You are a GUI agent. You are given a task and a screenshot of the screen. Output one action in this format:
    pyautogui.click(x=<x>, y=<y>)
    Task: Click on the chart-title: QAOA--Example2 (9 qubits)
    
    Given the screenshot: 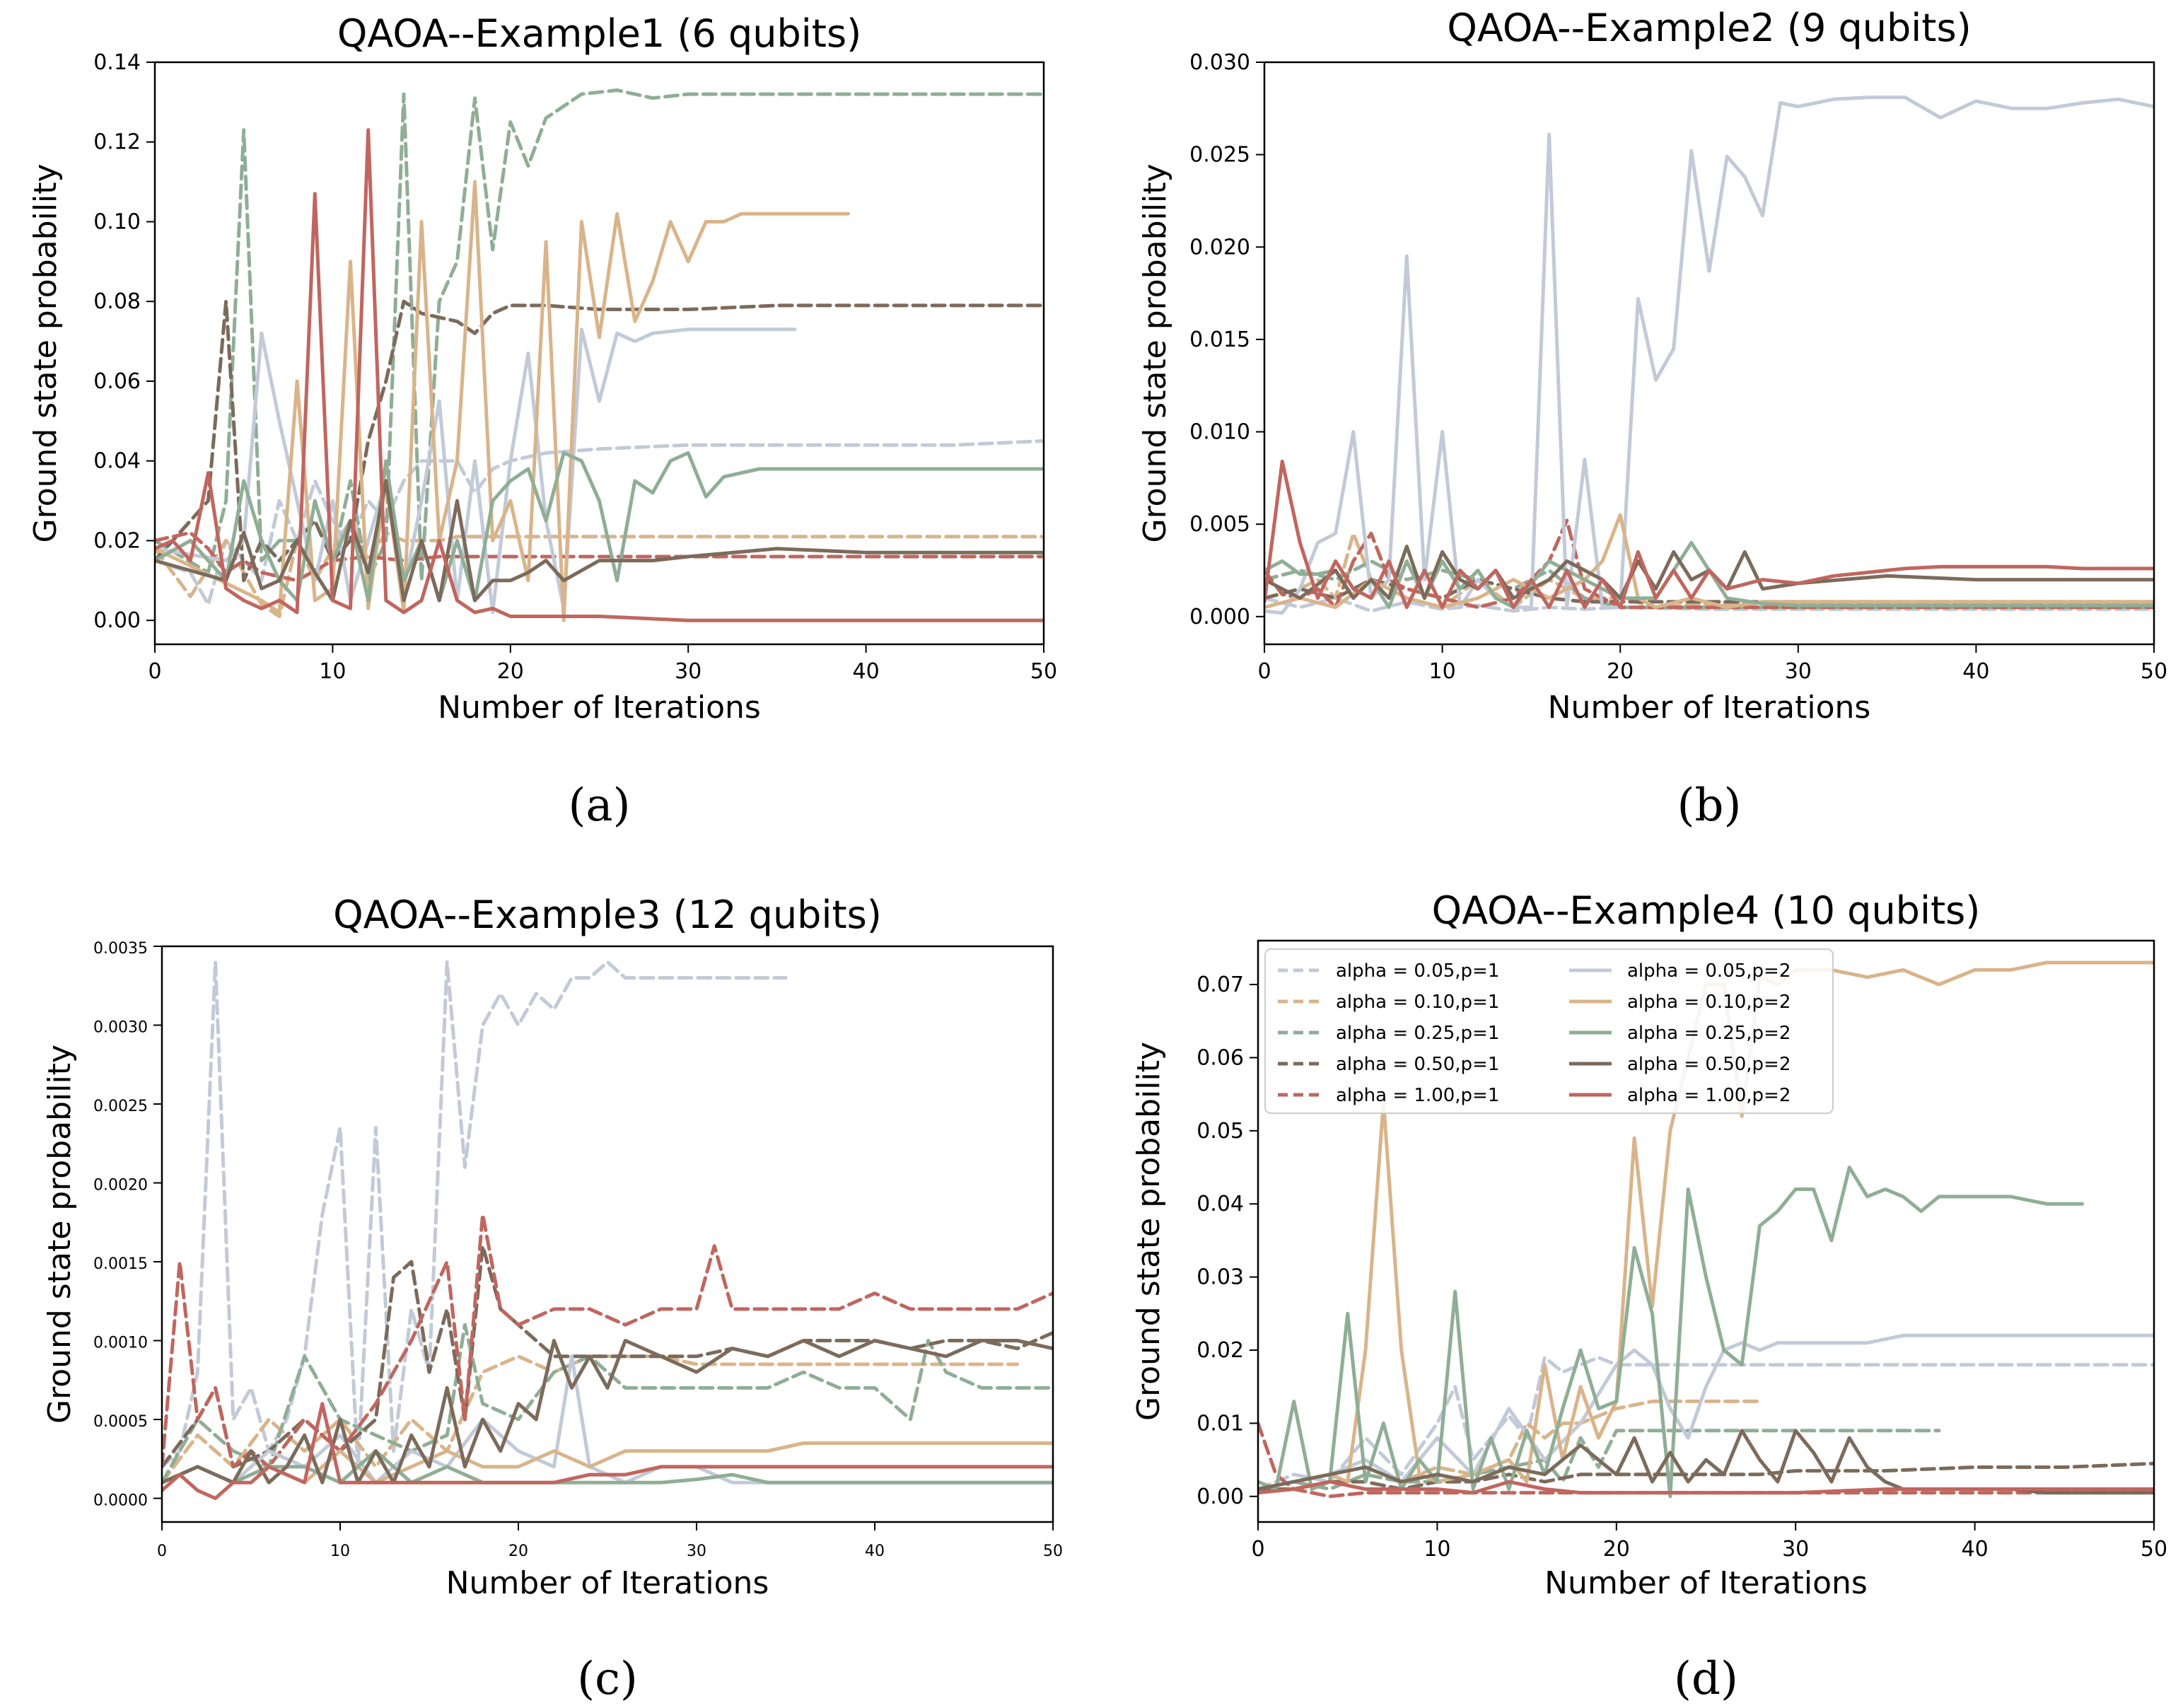 What is the action you would take?
    pyautogui.click(x=1709, y=28)
    